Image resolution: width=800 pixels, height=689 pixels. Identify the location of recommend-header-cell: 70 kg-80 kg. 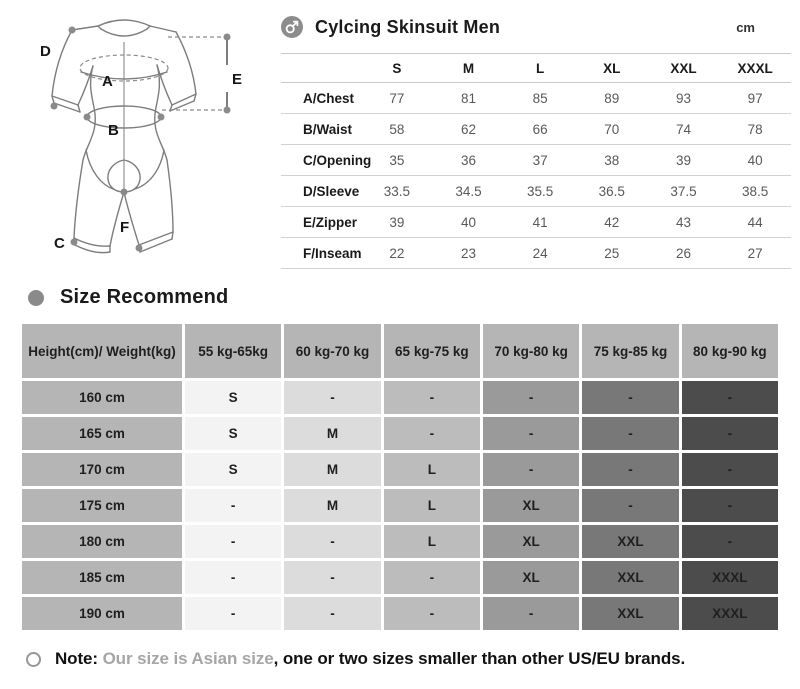
(531, 351).